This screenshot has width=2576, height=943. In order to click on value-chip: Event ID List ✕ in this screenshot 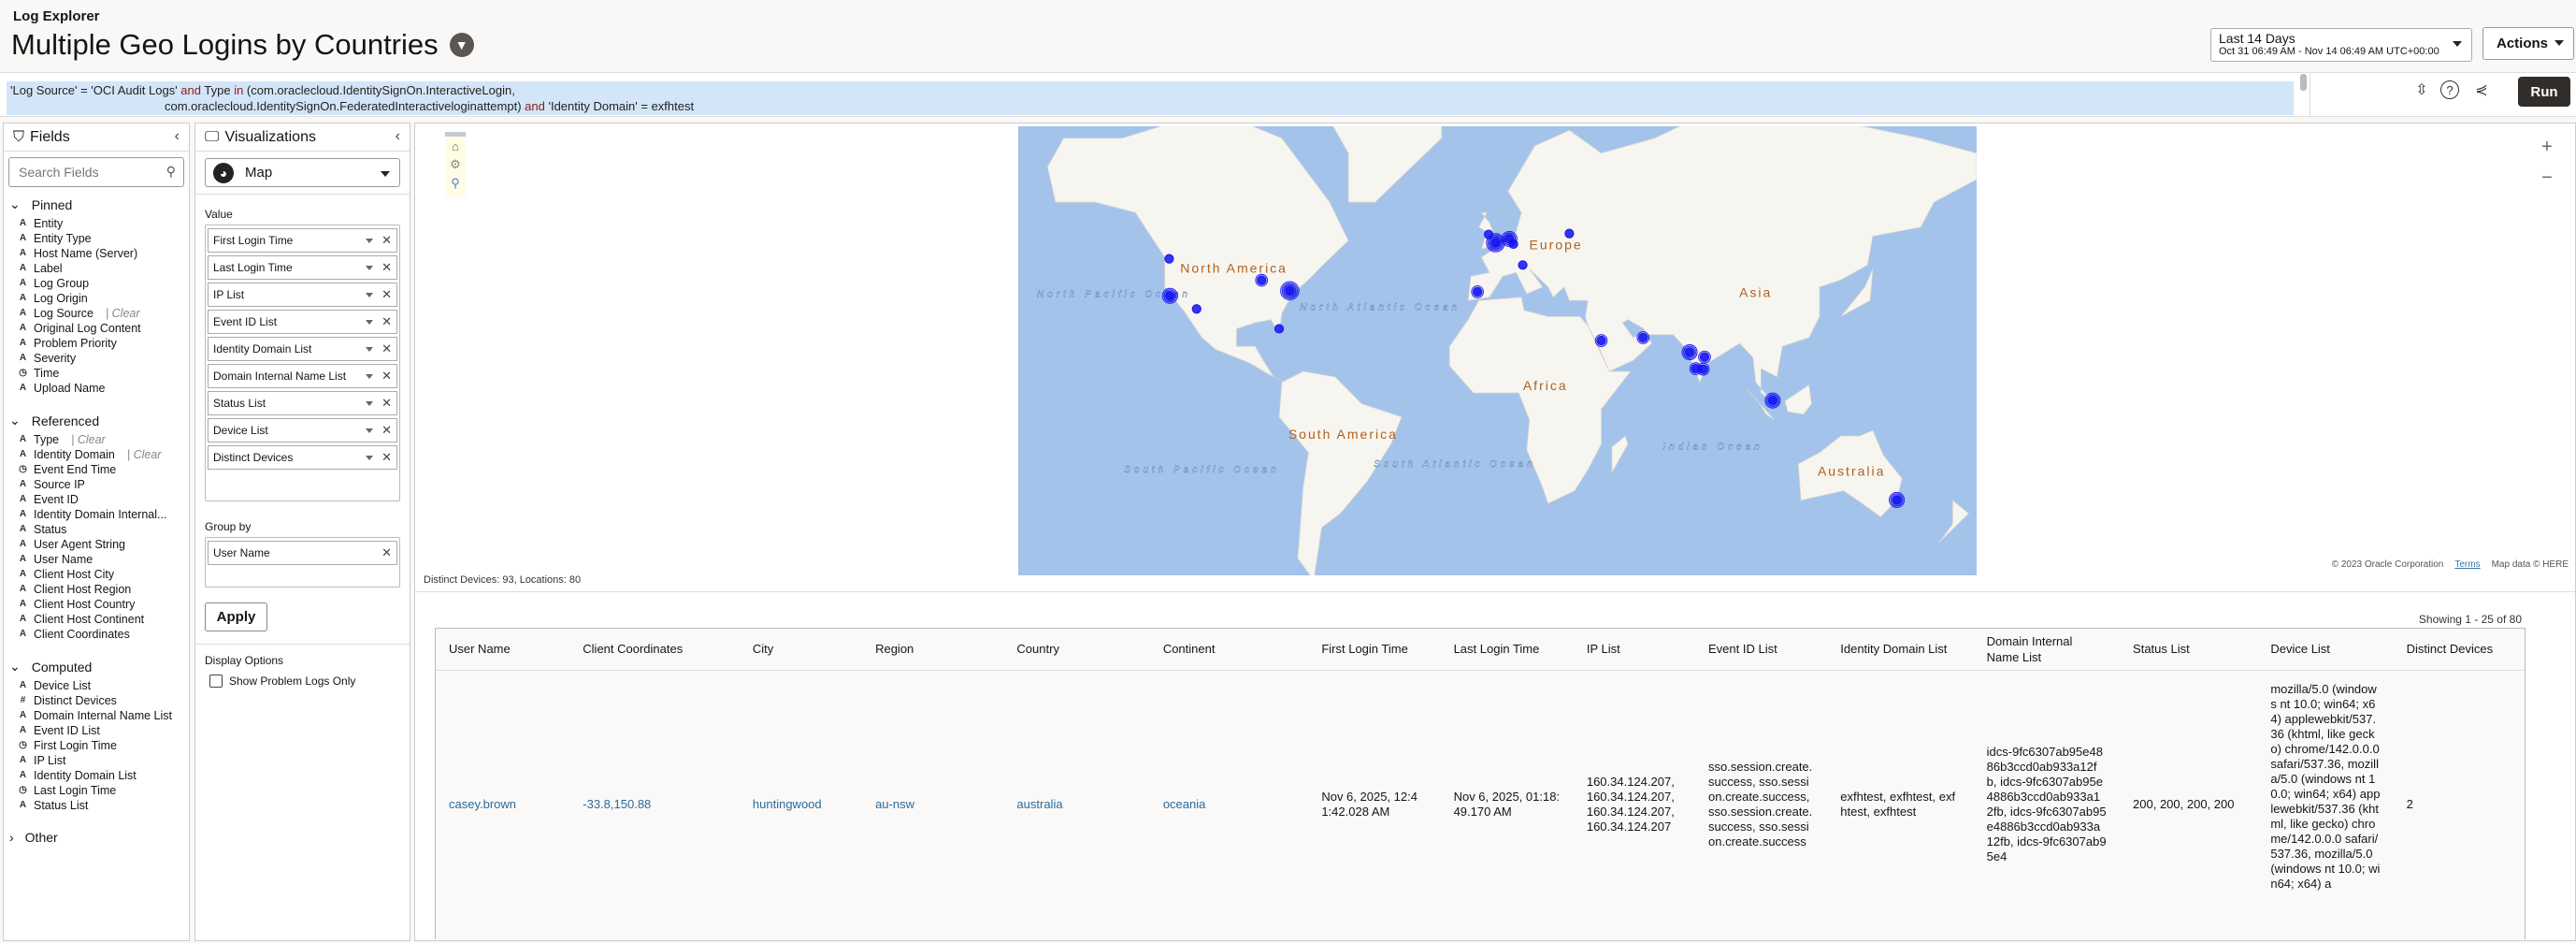, I will do `click(303, 322)`.